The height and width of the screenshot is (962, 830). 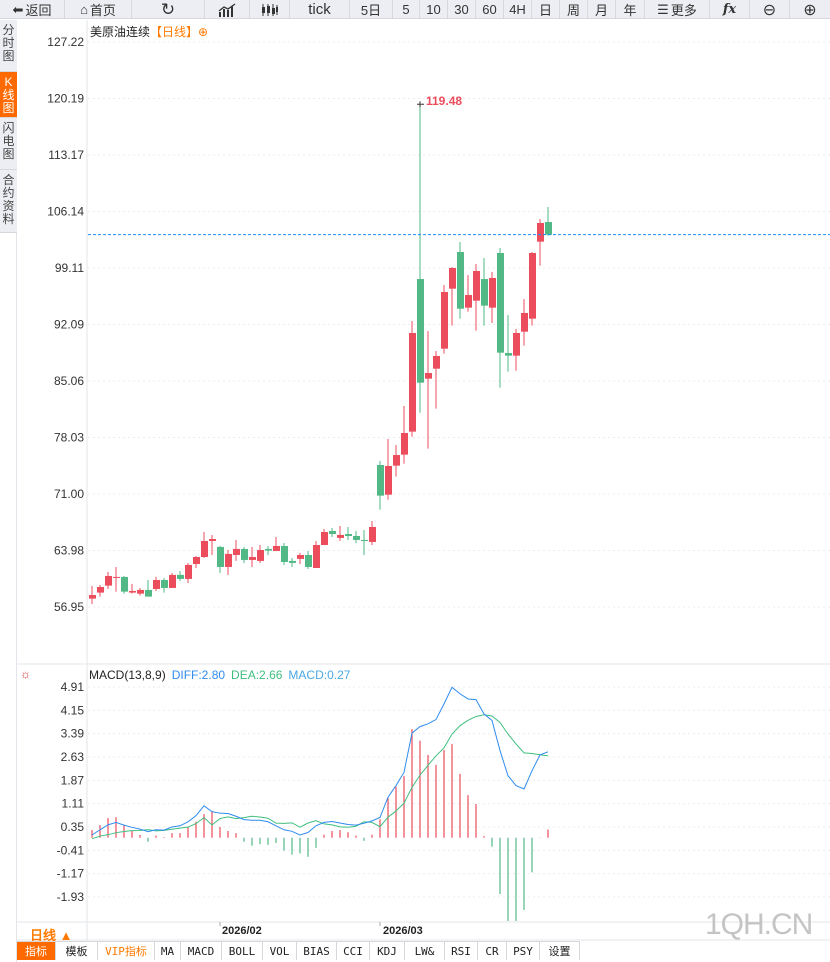 I want to click on y-tick-label: 120.19, so click(x=65, y=99).